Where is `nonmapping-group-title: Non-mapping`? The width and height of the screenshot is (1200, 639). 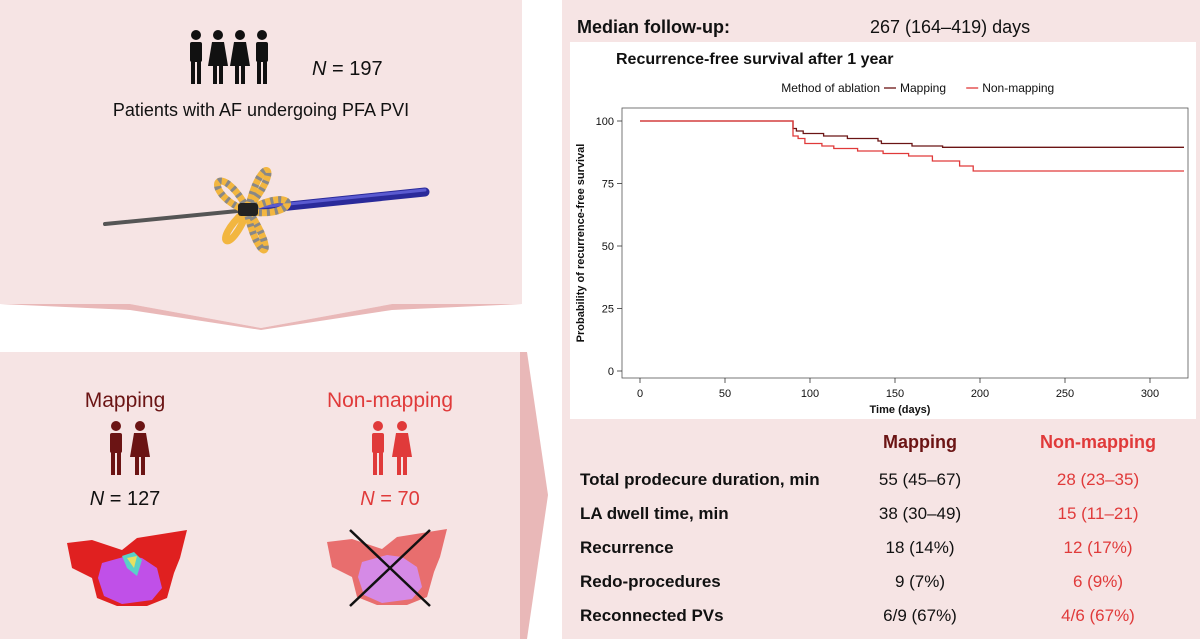 nonmapping-group-title: Non-mapping is located at coordinates (390, 400).